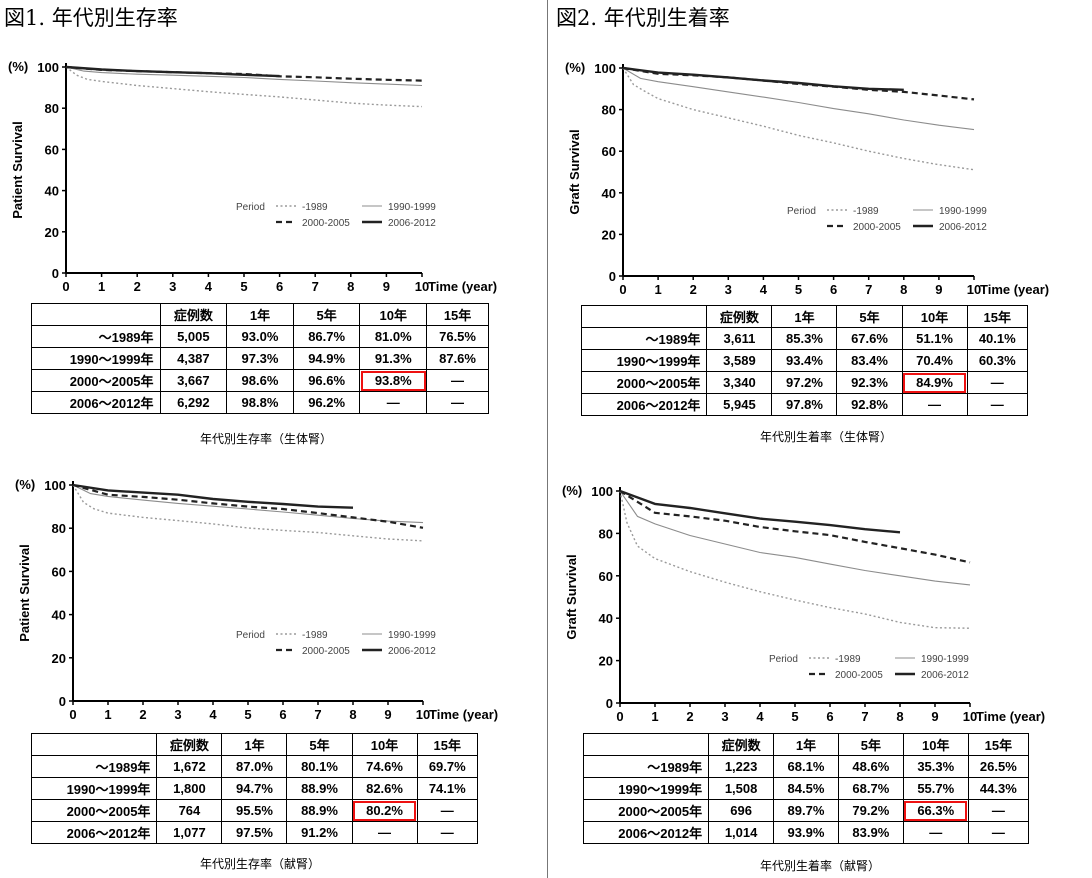 Image resolution: width=1092 pixels, height=878 pixels. What do you see at coordinates (260, 336) in the screenshot?
I see `table-cell: 93.0%` at bounding box center [260, 336].